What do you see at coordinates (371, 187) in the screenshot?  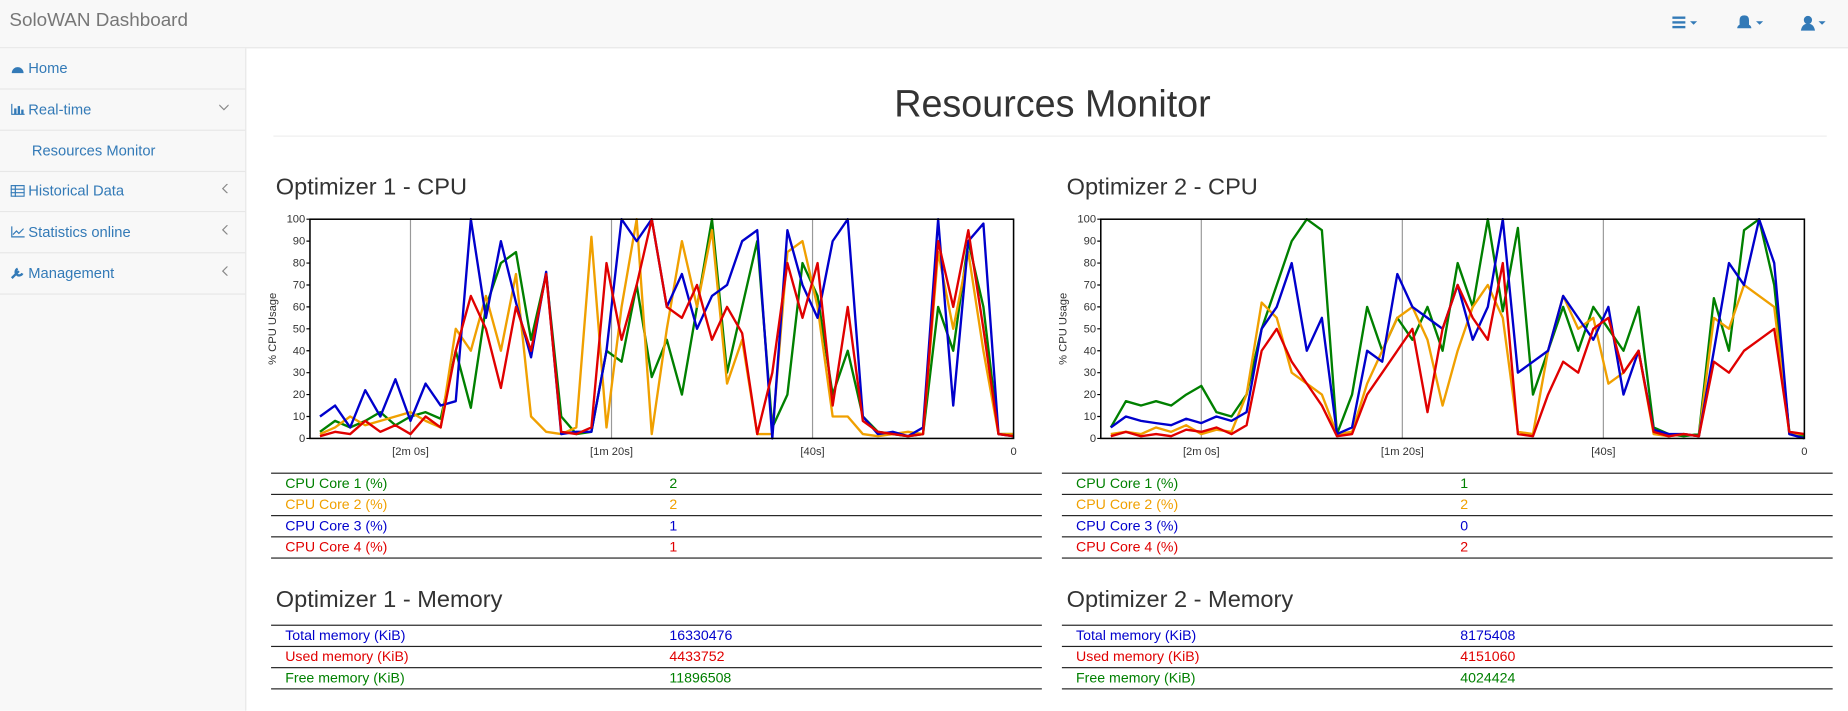 I see `chart-title: Optimizer 1 - CPU` at bounding box center [371, 187].